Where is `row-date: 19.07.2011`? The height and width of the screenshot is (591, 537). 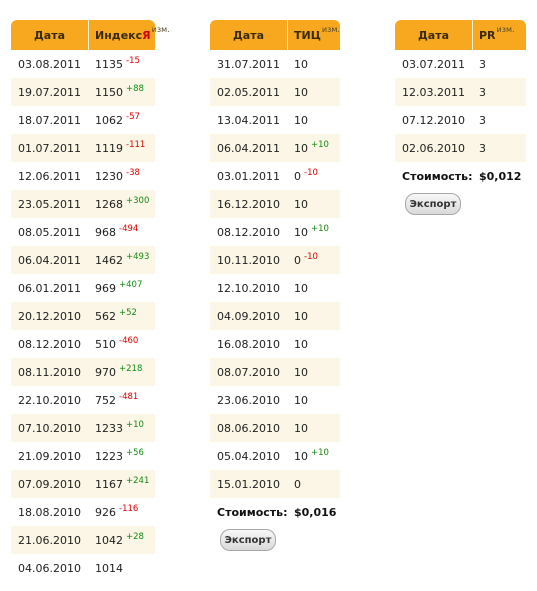 row-date: 19.07.2011 is located at coordinates (49, 92).